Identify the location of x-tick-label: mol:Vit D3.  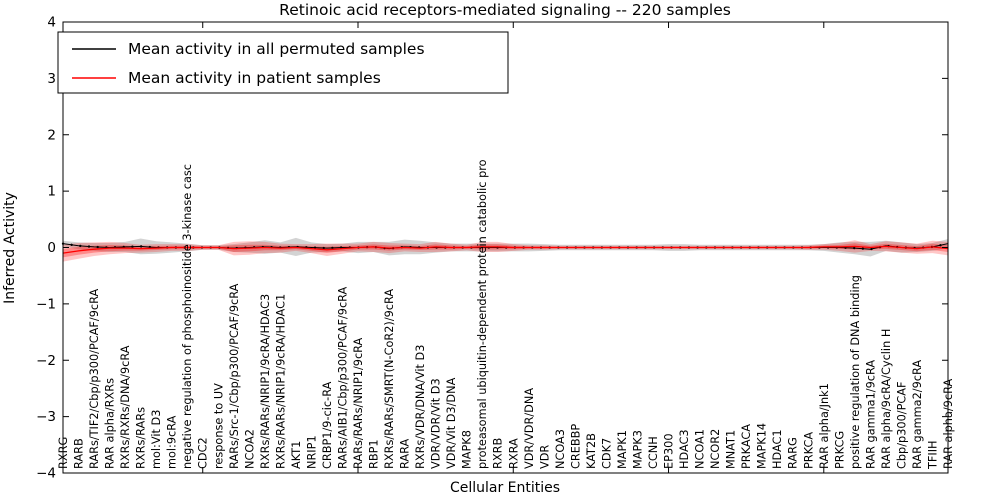
(156, 439).